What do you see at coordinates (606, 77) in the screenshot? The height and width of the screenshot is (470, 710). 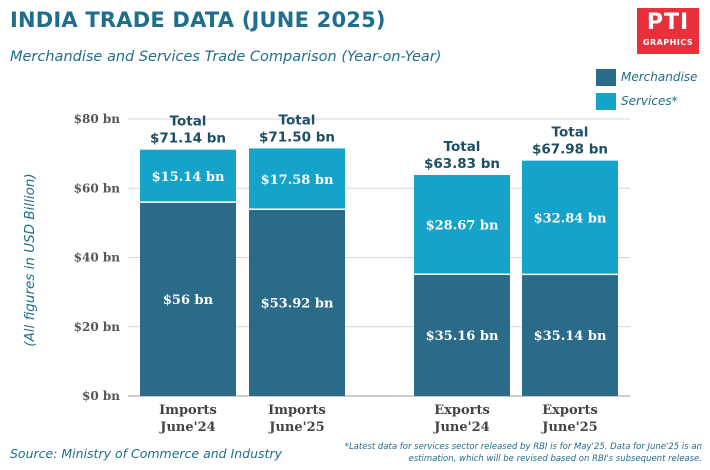 I see `legend-swatch-merchandise` at bounding box center [606, 77].